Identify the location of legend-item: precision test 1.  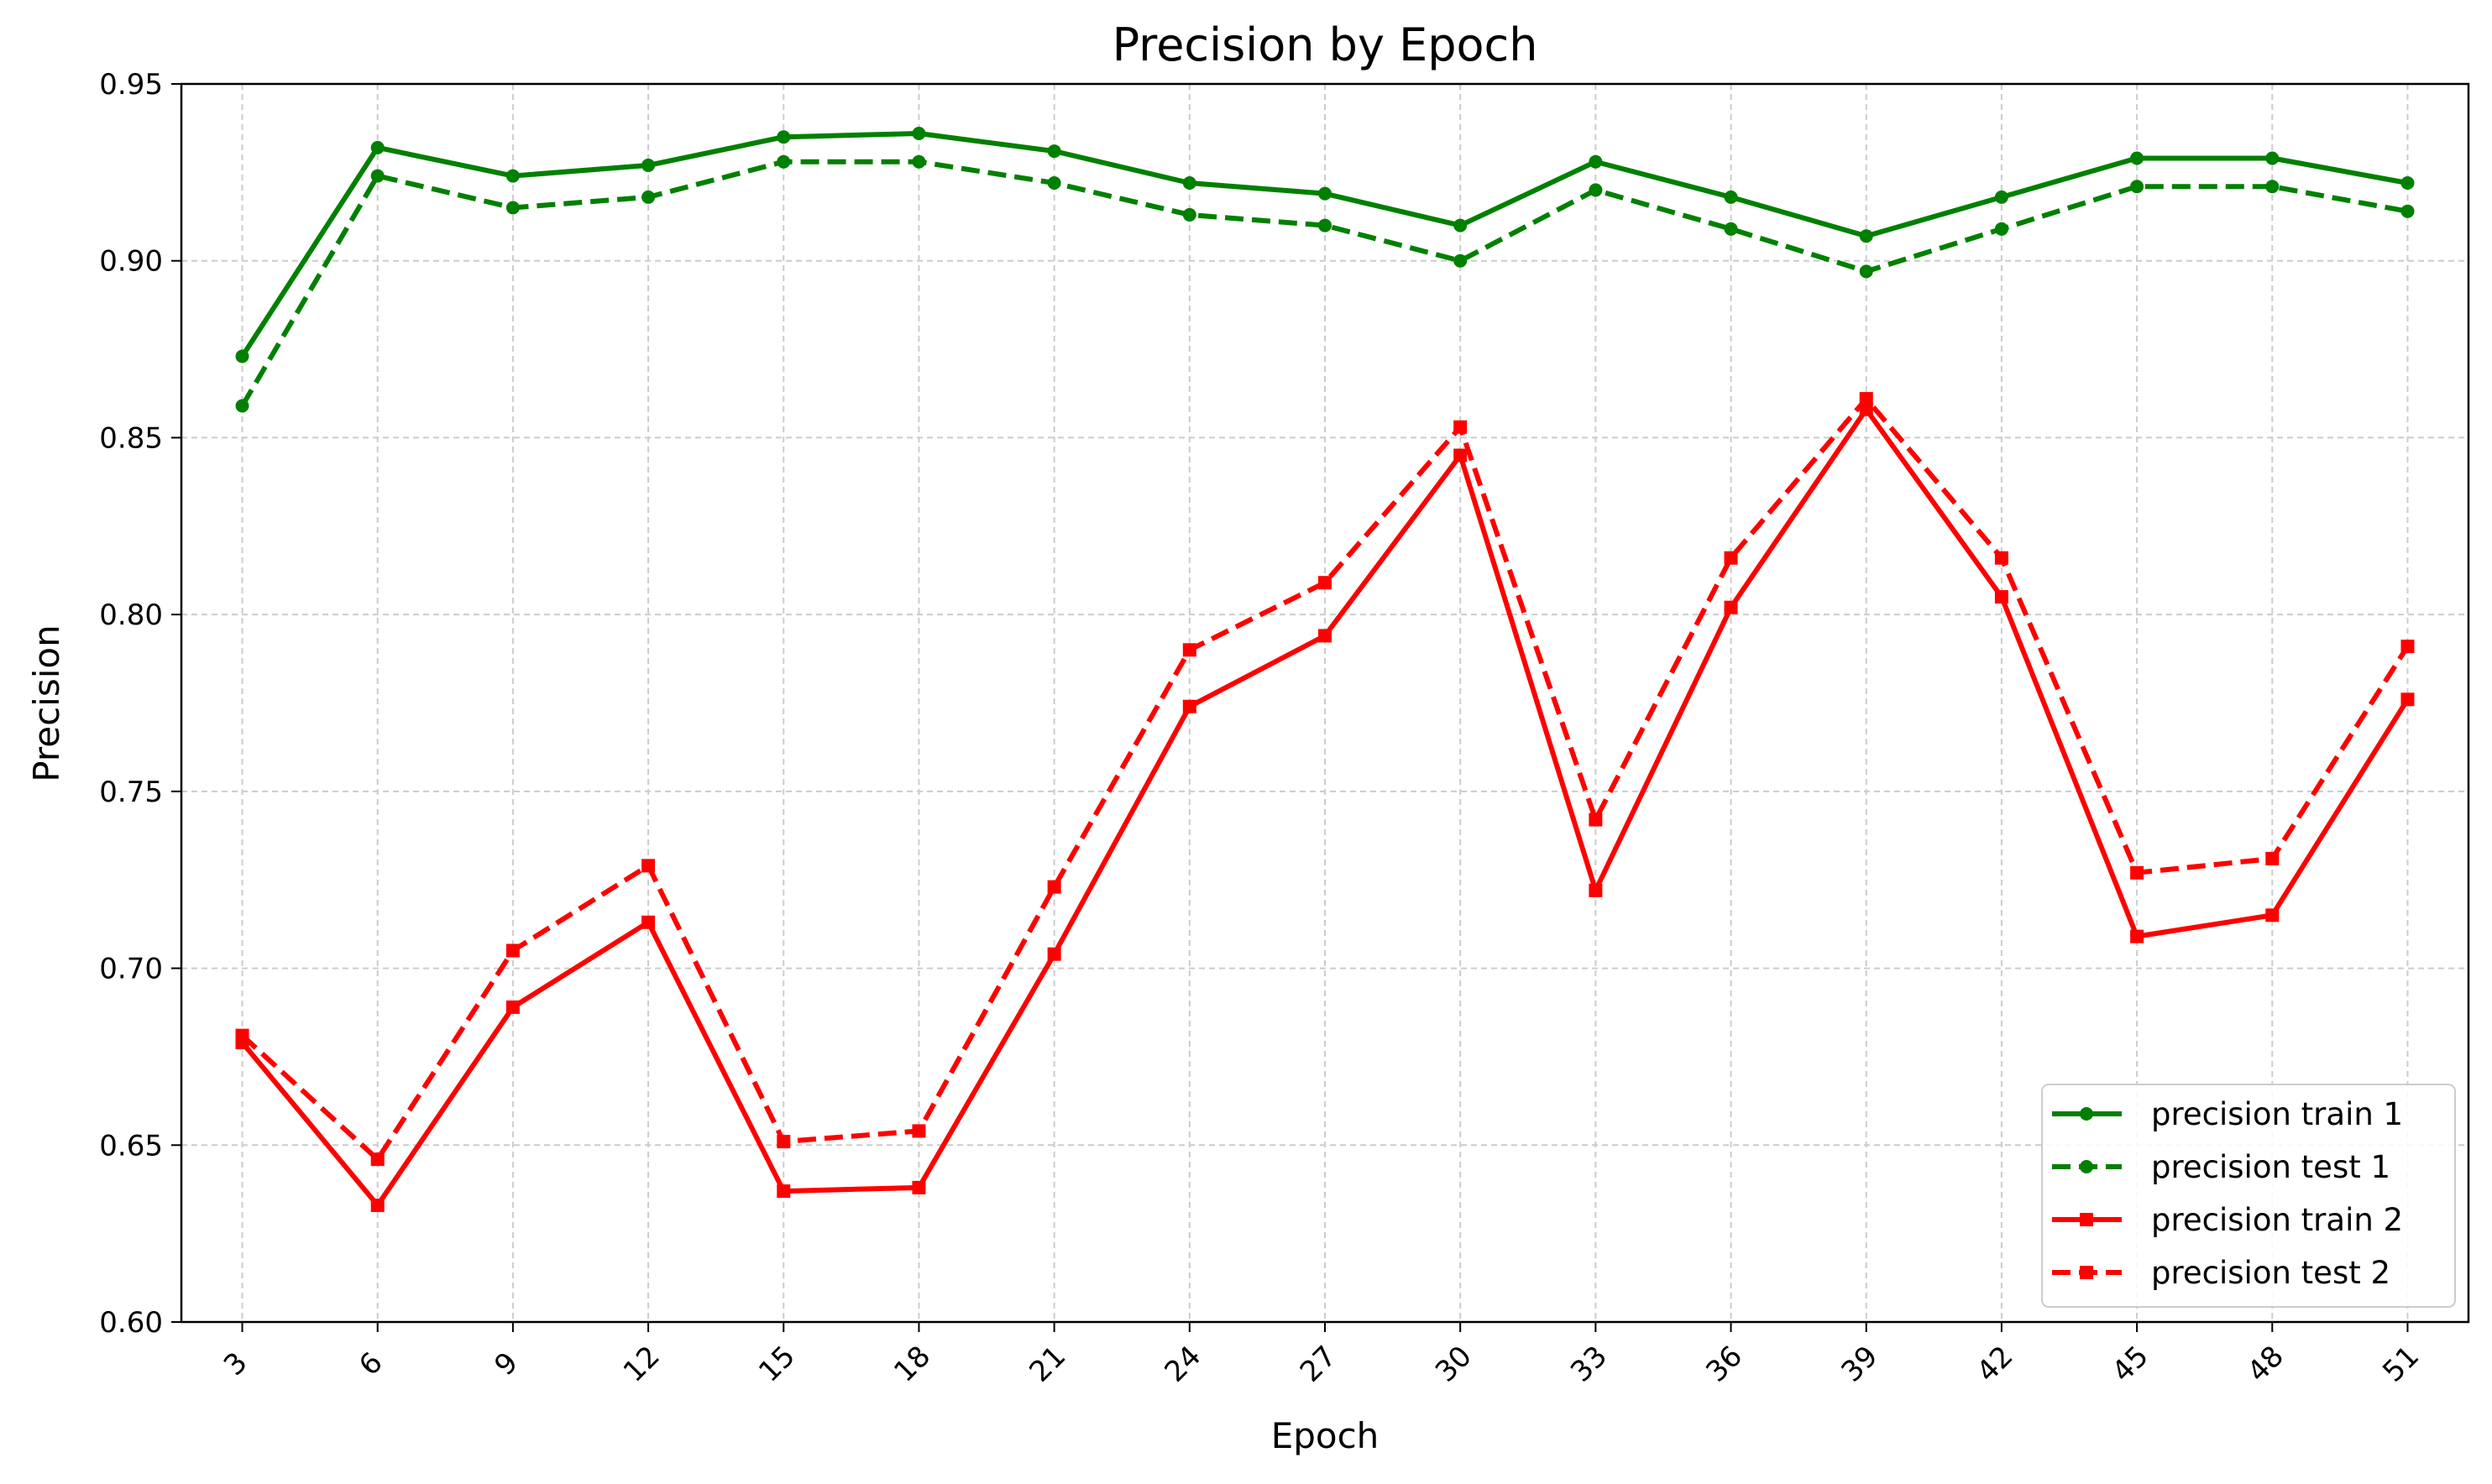
(2221, 1167).